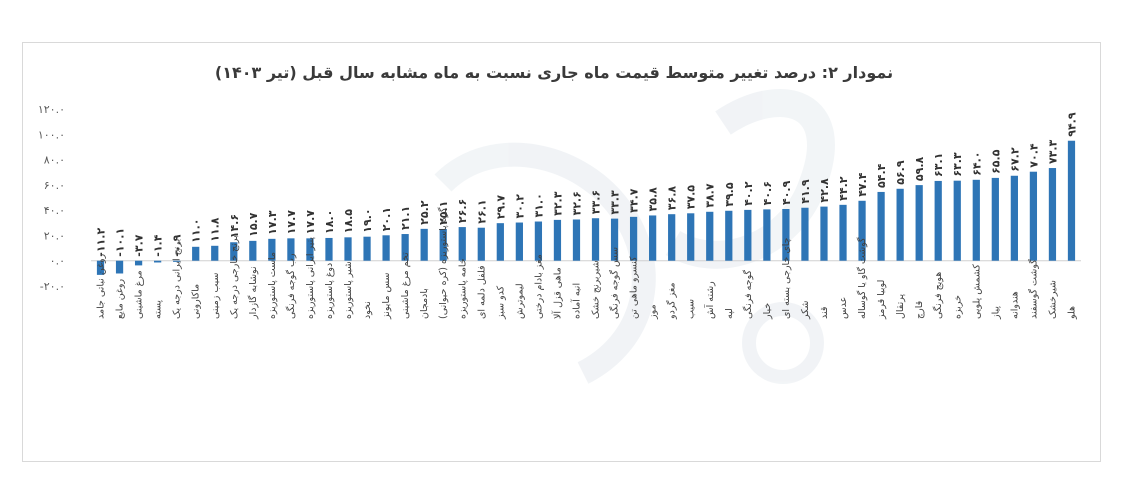 The height and width of the screenshot is (480, 1123). Describe the element at coordinates (101, 286) in the screenshot. I see `category-label: روغن نباتی جامد` at that location.